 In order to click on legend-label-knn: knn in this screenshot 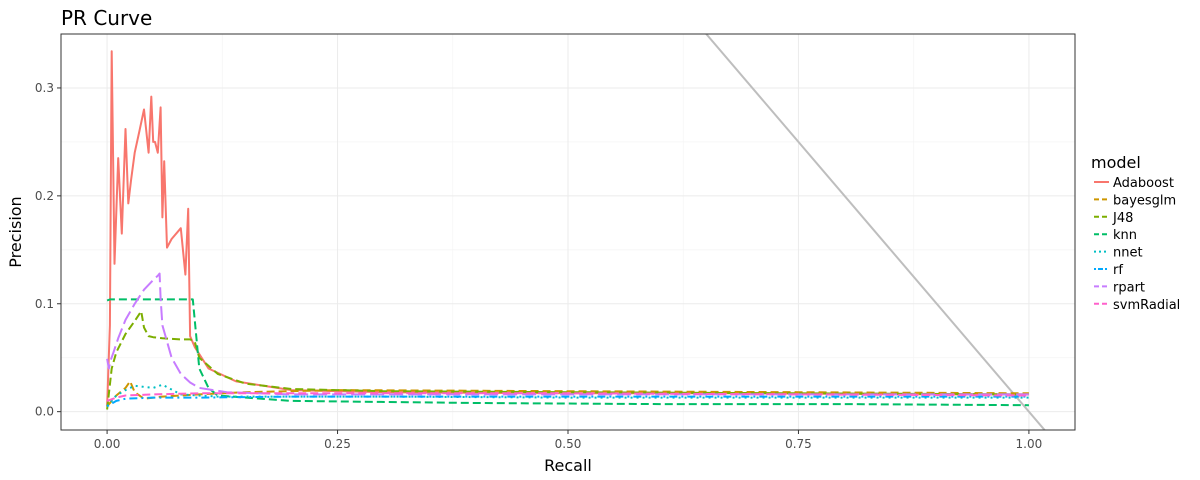, I will do `click(1125, 235)`.